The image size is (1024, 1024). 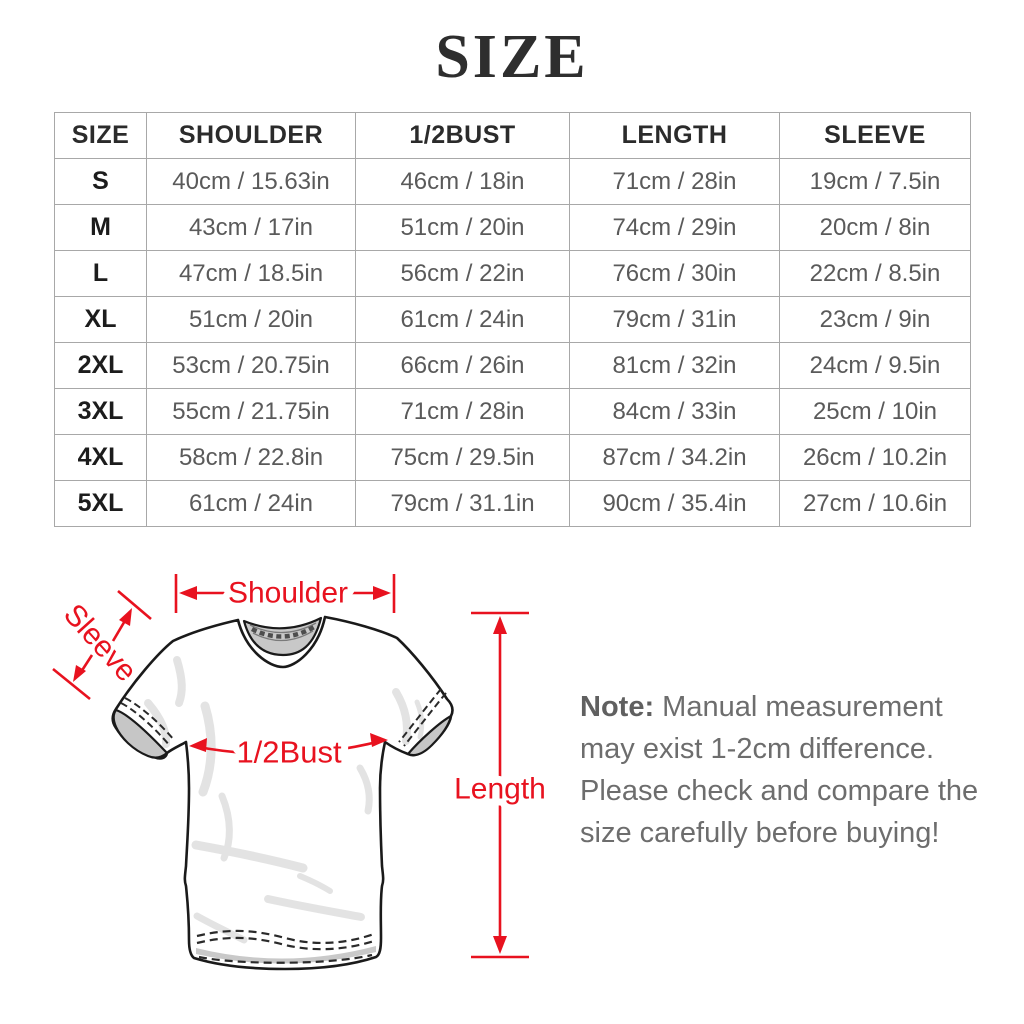 What do you see at coordinates (102, 645) in the screenshot?
I see `sleeve-annotation` at bounding box center [102, 645].